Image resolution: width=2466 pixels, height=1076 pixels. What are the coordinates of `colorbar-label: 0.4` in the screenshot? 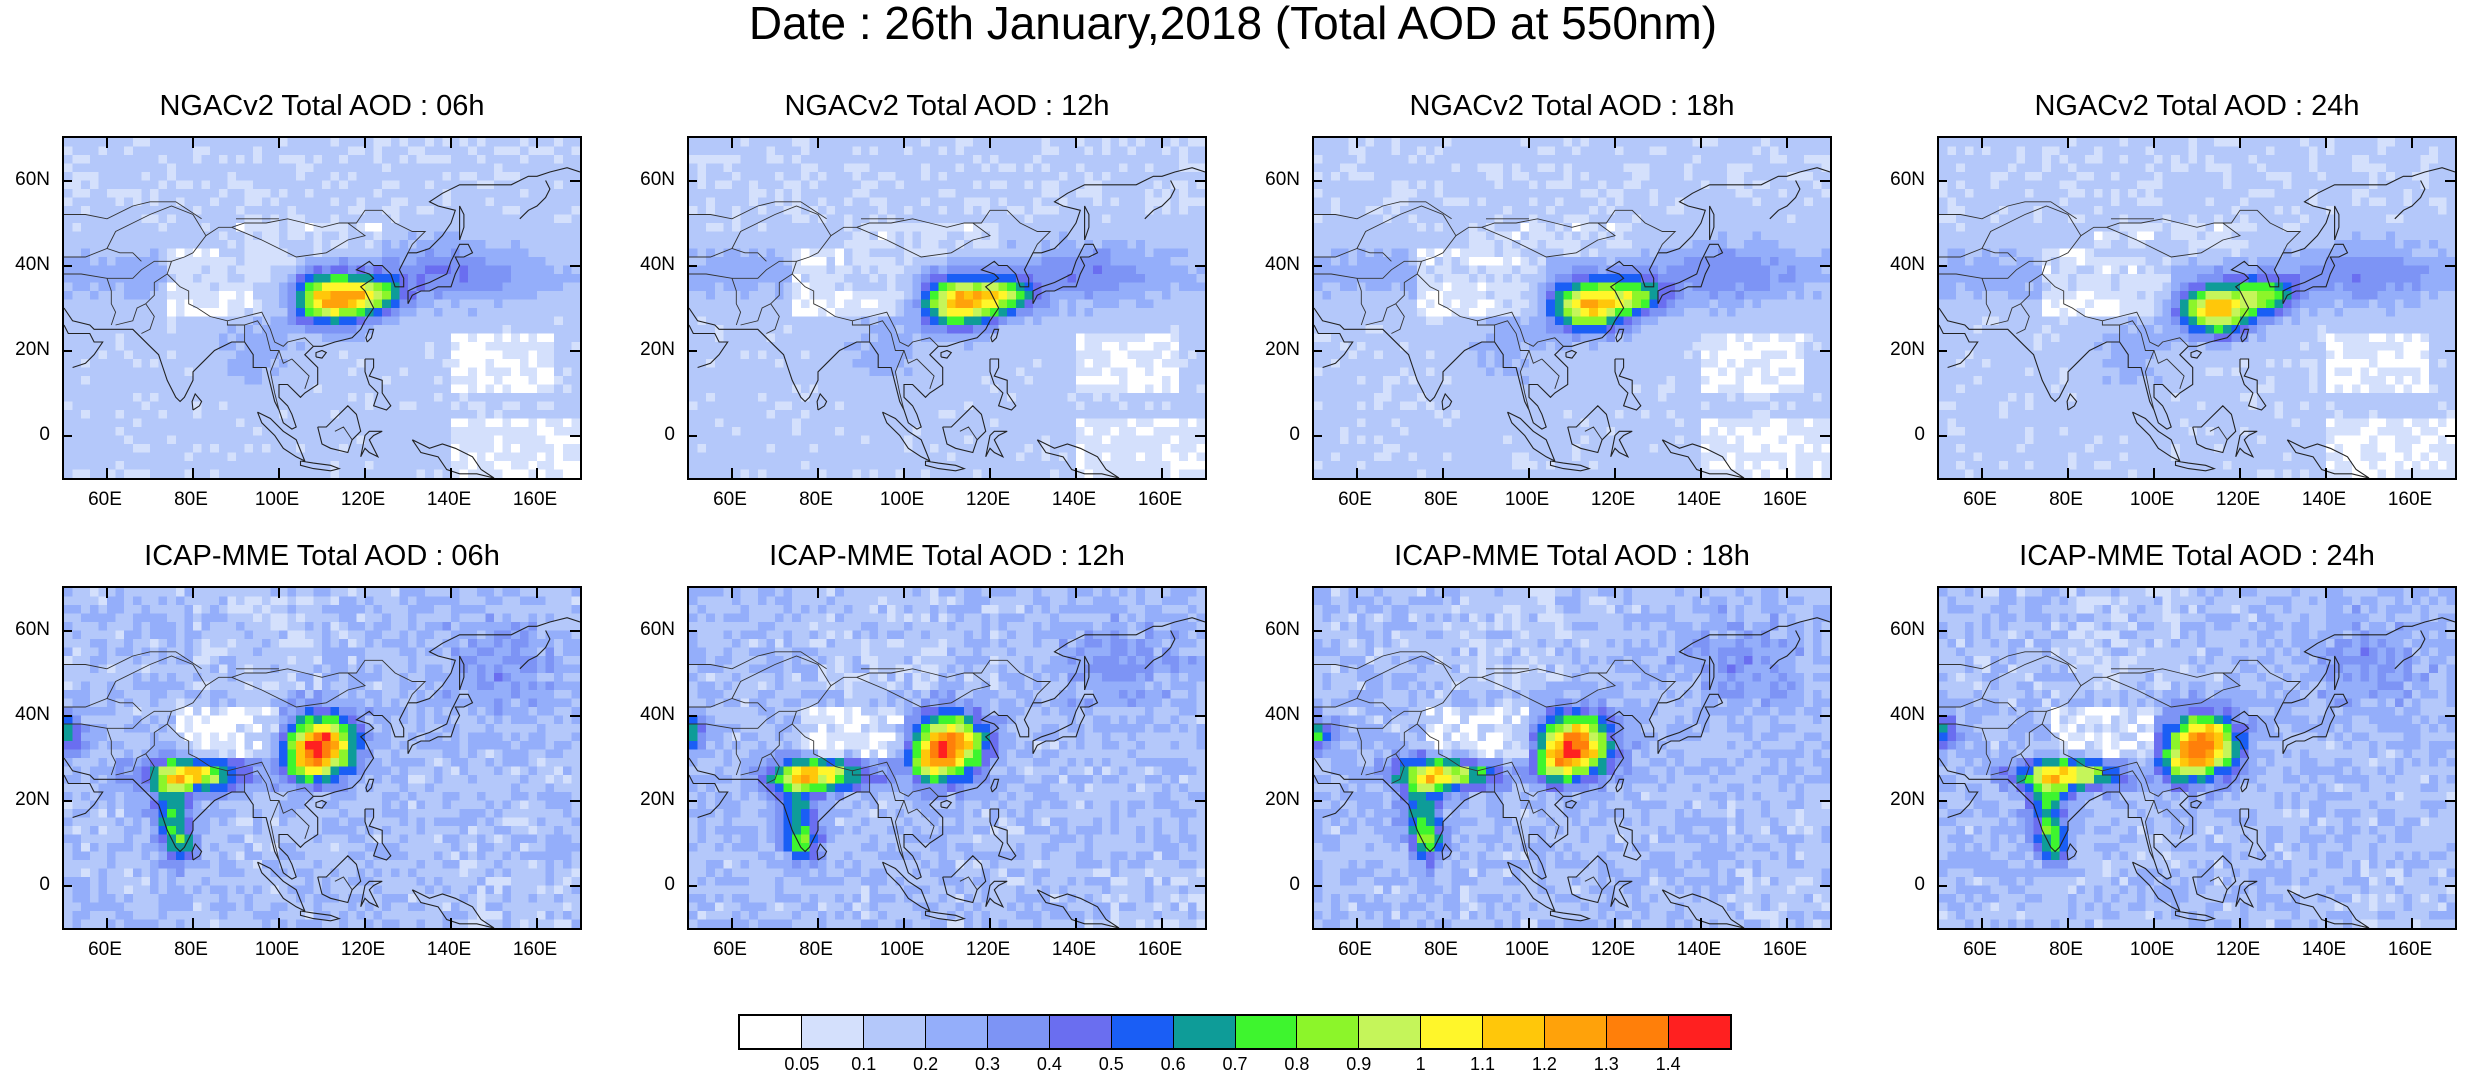 It's located at (1049, 1064).